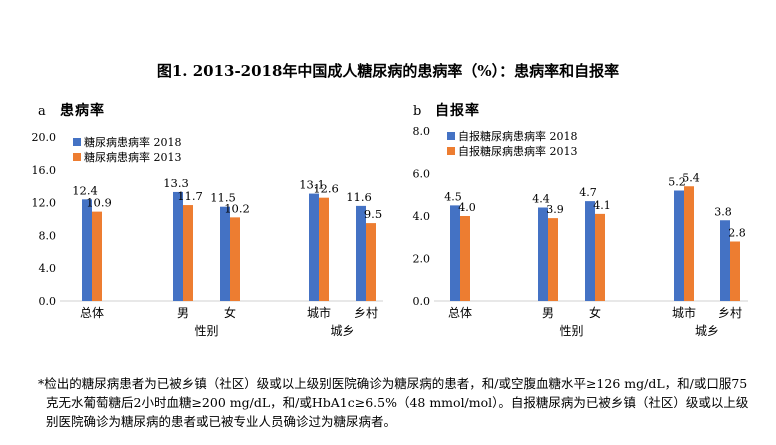  Describe the element at coordinates (518, 136) in the screenshot. I see `legend-label-b-0: 自报糖尿病患病率 2018` at that location.